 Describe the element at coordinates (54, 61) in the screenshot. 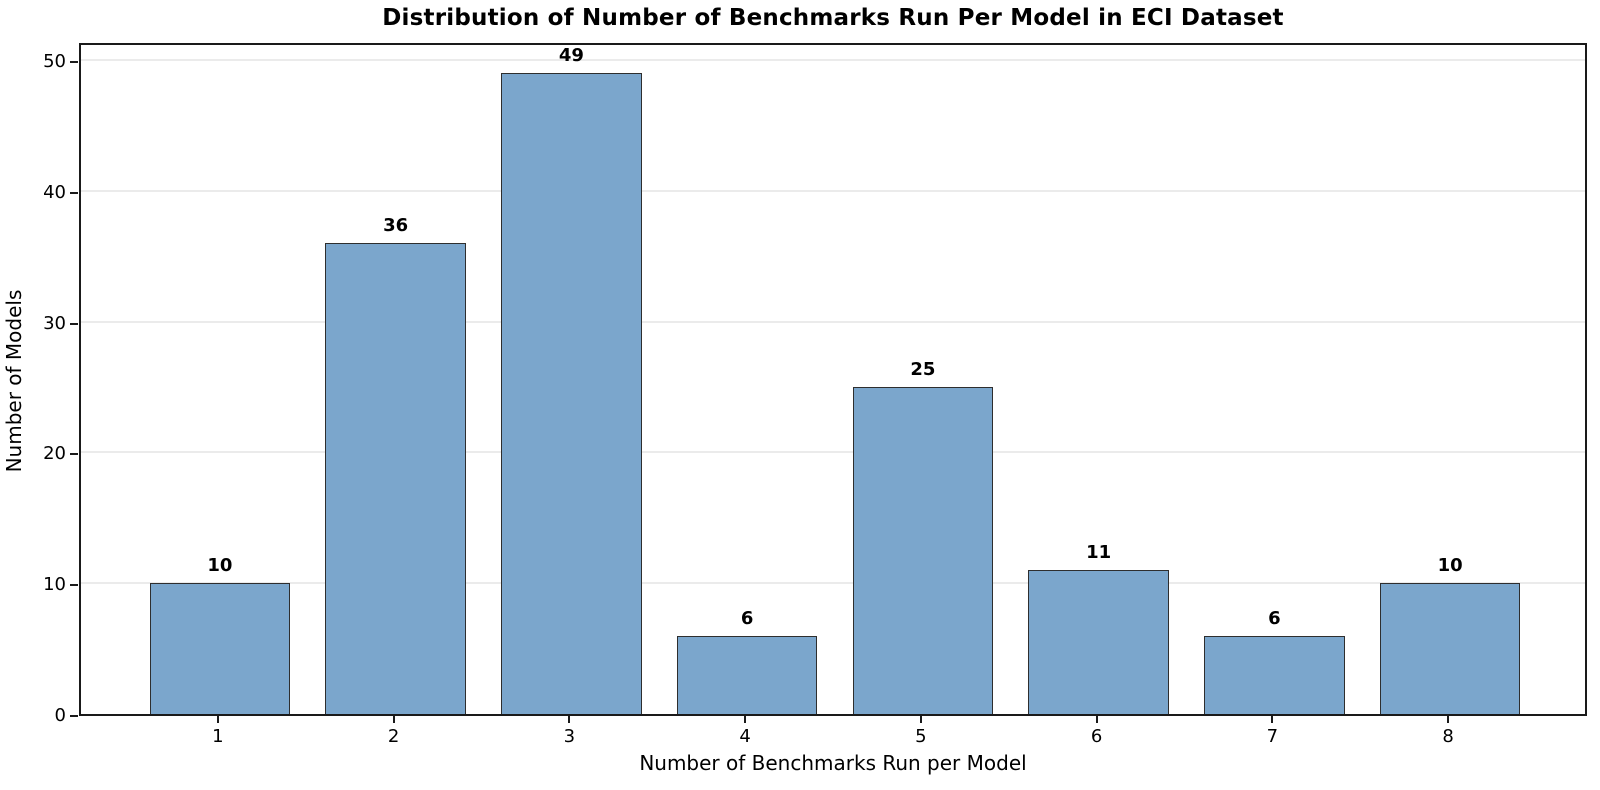

I see `y-tick-label-50: 50` at that location.